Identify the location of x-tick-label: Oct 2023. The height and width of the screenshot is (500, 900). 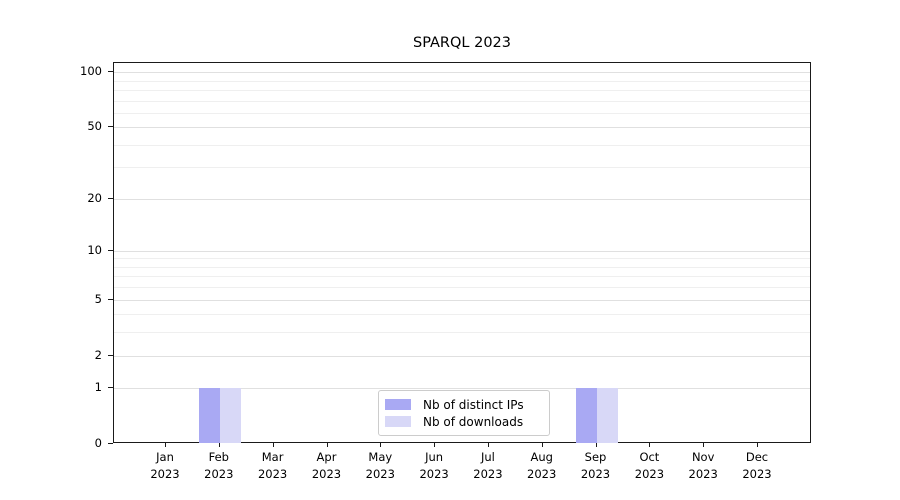
(649, 465).